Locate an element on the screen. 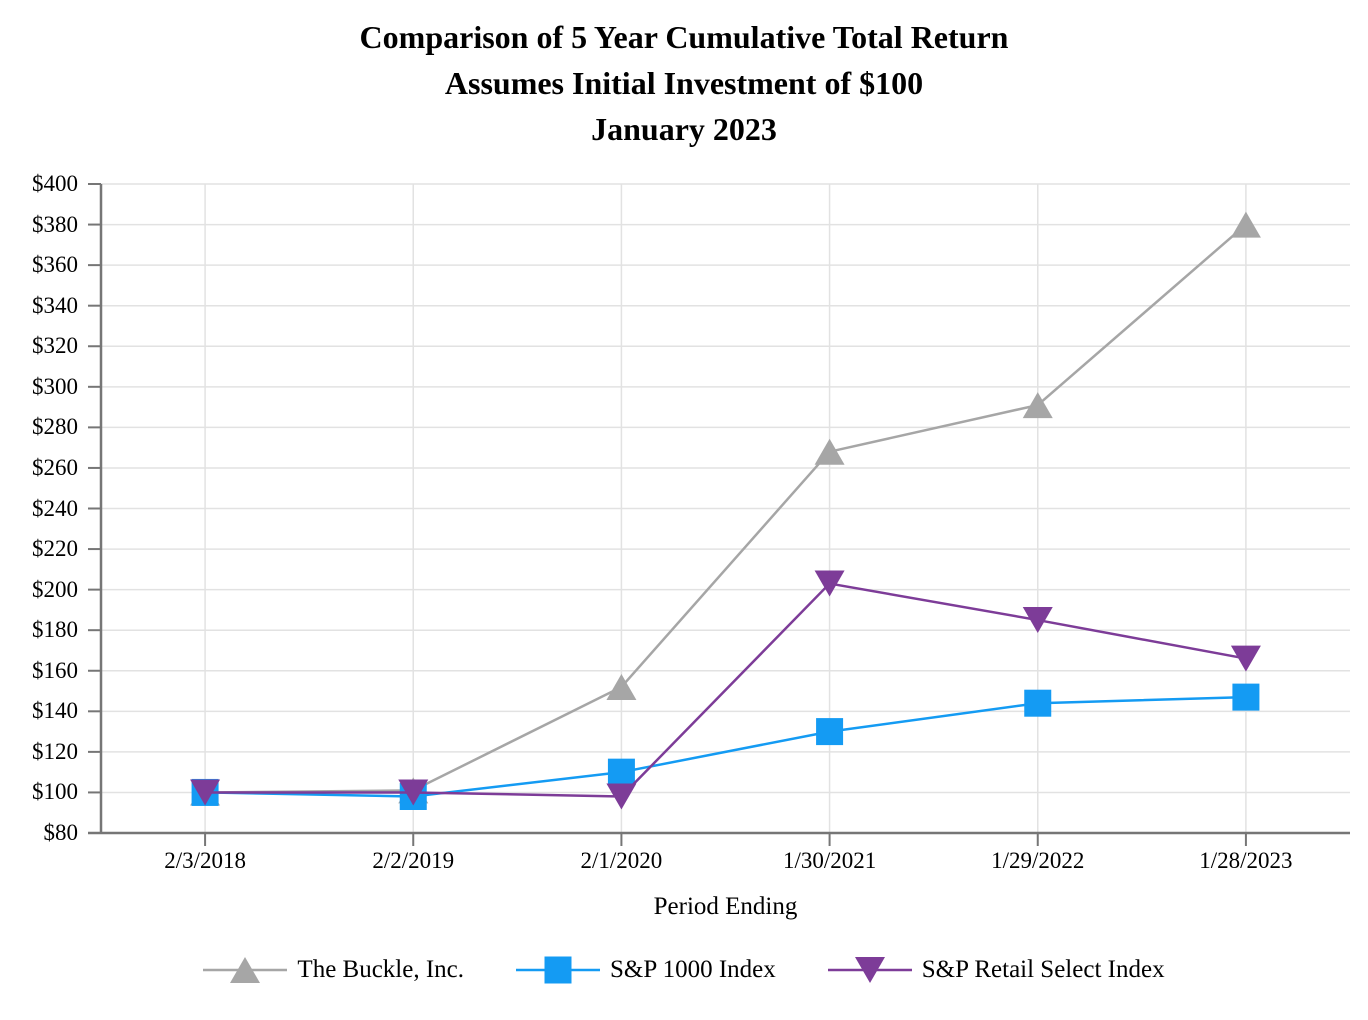 The height and width of the screenshot is (1020, 1368). triangle-down-icon is located at coordinates (869, 970).